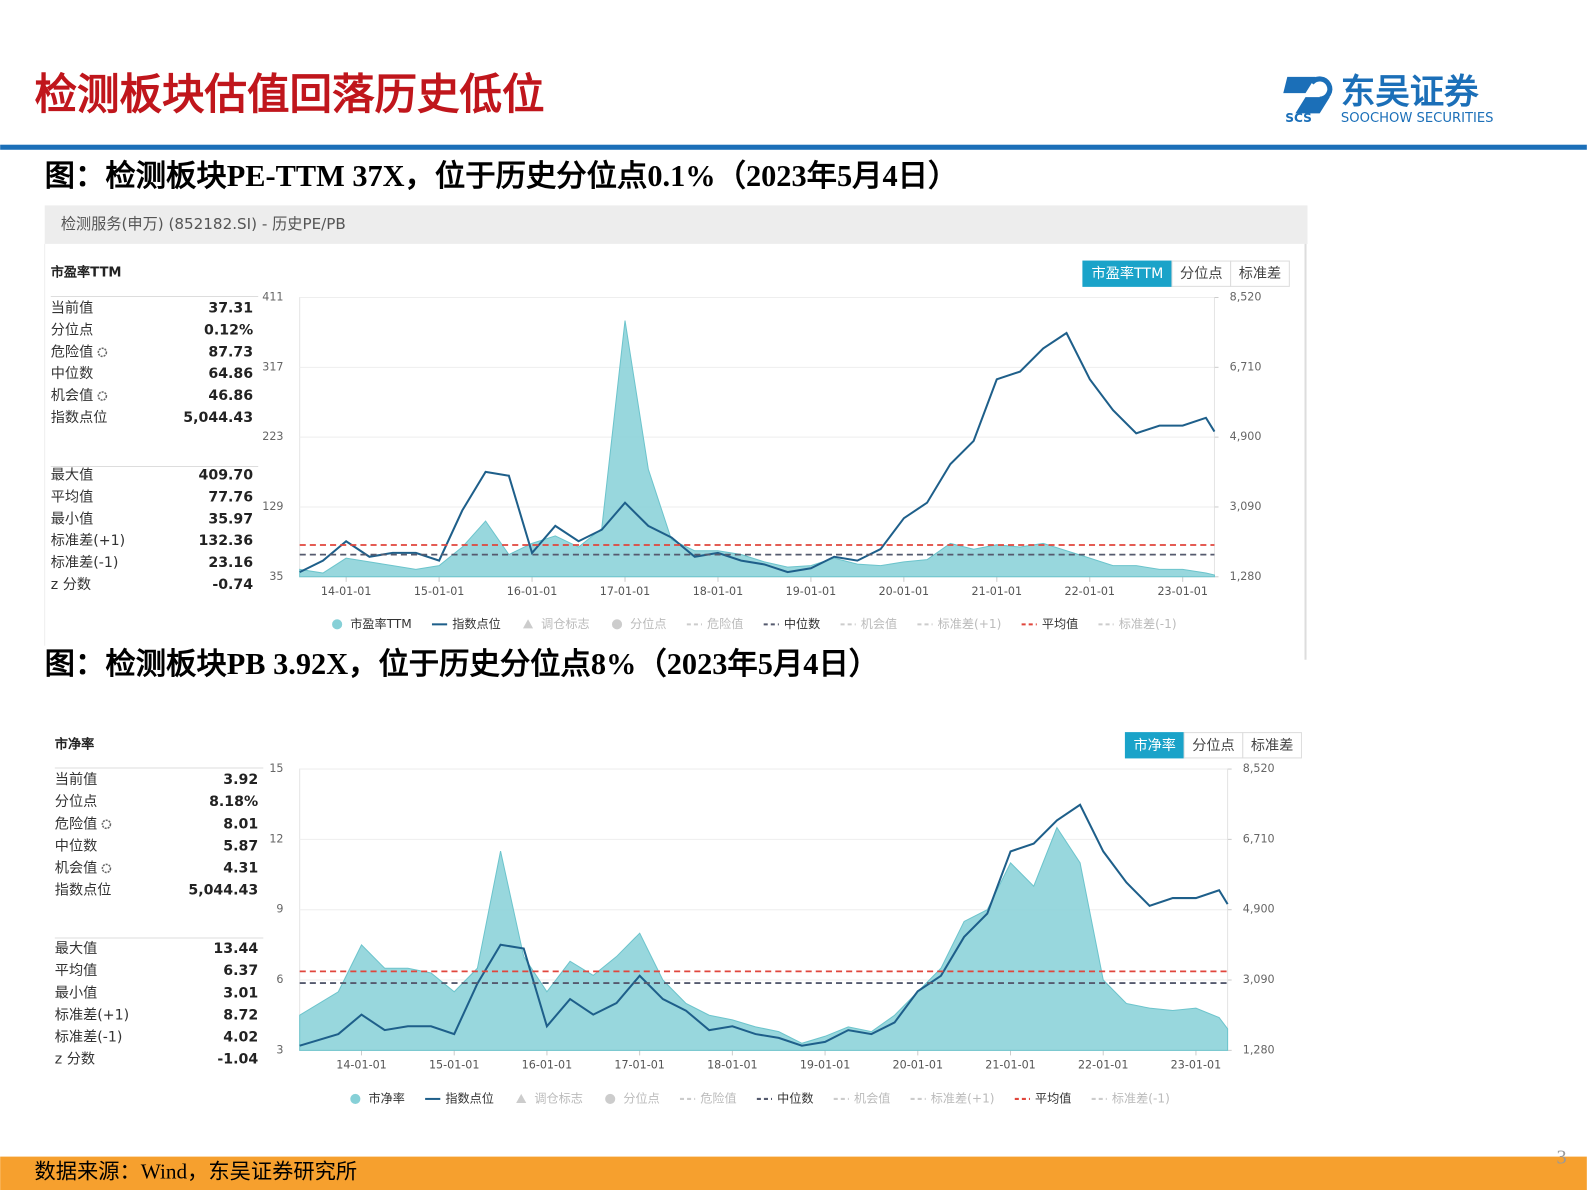 The image size is (1587, 1190). What do you see at coordinates (230, 519) in the screenshot?
I see `stat-value: 35.97` at bounding box center [230, 519].